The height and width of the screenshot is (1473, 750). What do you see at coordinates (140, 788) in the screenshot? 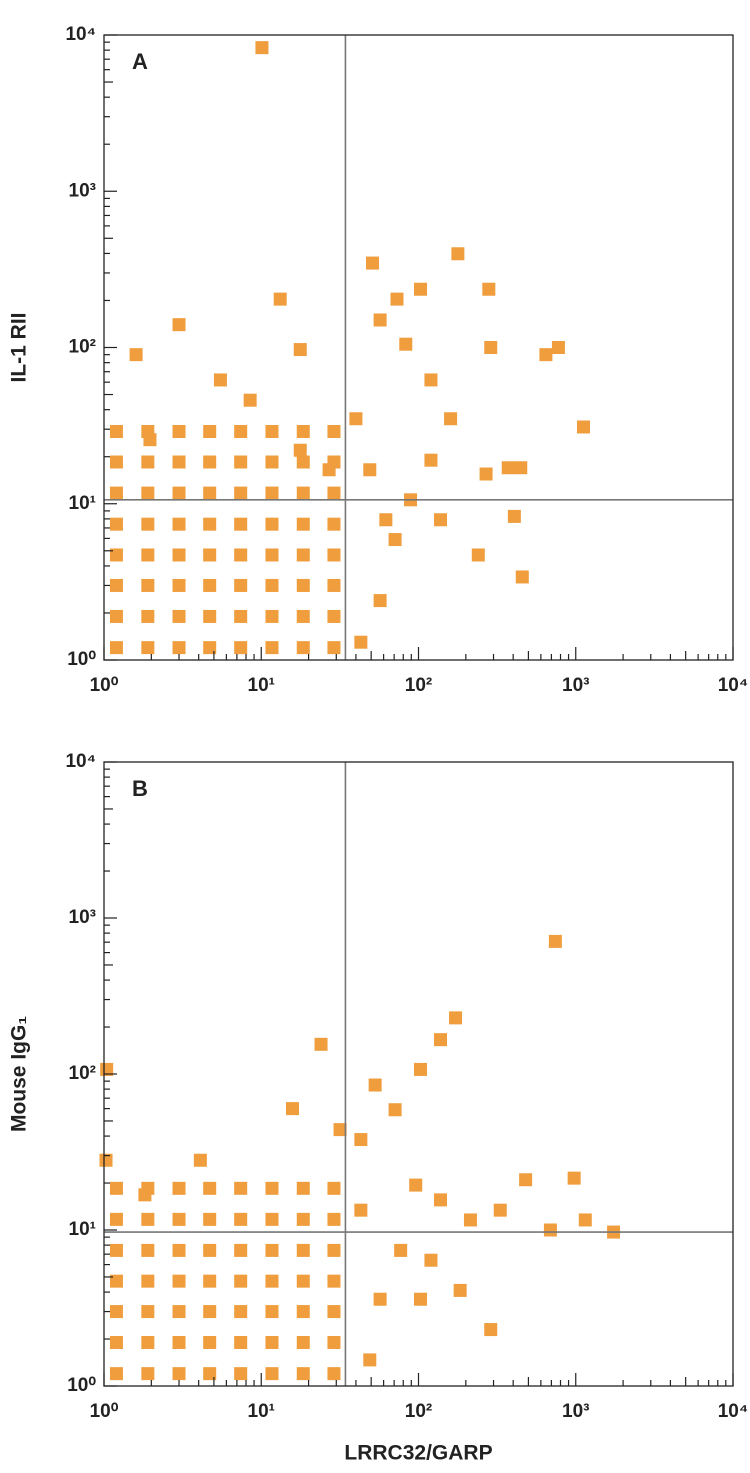
I see `panel-label: B` at bounding box center [140, 788].